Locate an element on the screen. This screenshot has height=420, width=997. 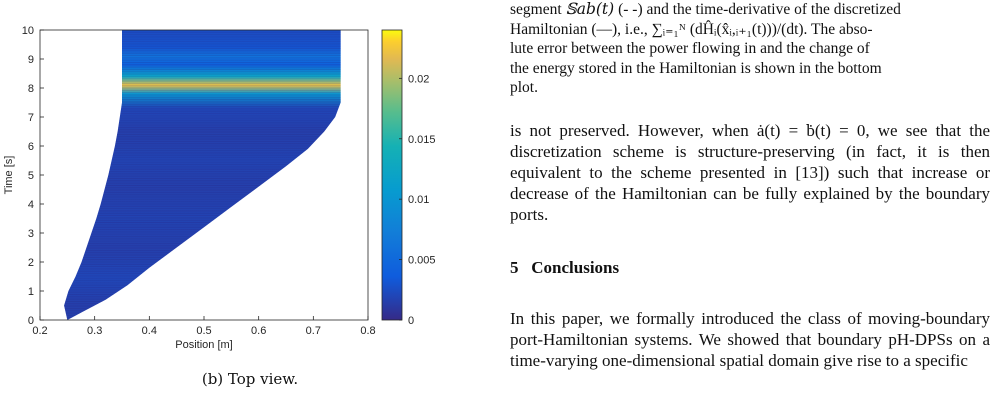
x-axis-label: Position [m] is located at coordinates (203, 345).